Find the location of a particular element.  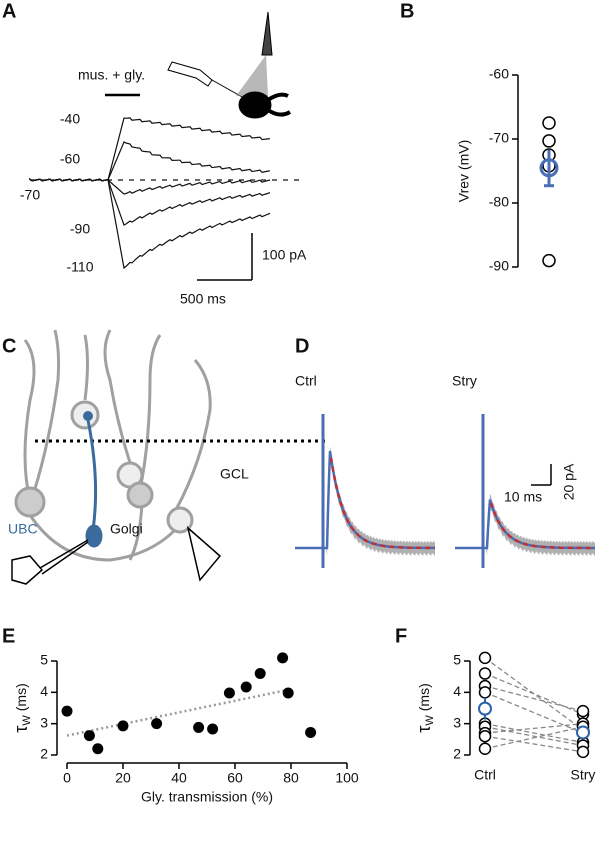

current-traces is located at coordinates (164, 193).